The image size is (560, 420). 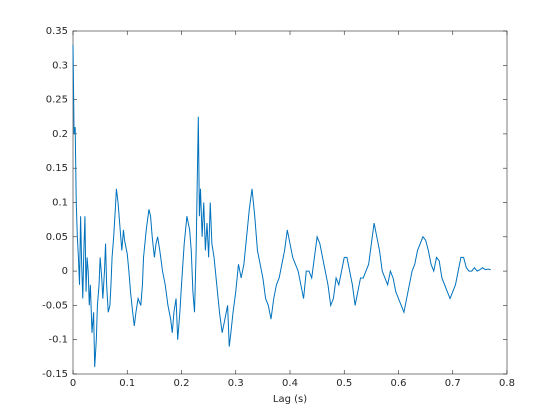 What do you see at coordinates (55, 374) in the screenshot?
I see `y-tick-label: -0.15` at bounding box center [55, 374].